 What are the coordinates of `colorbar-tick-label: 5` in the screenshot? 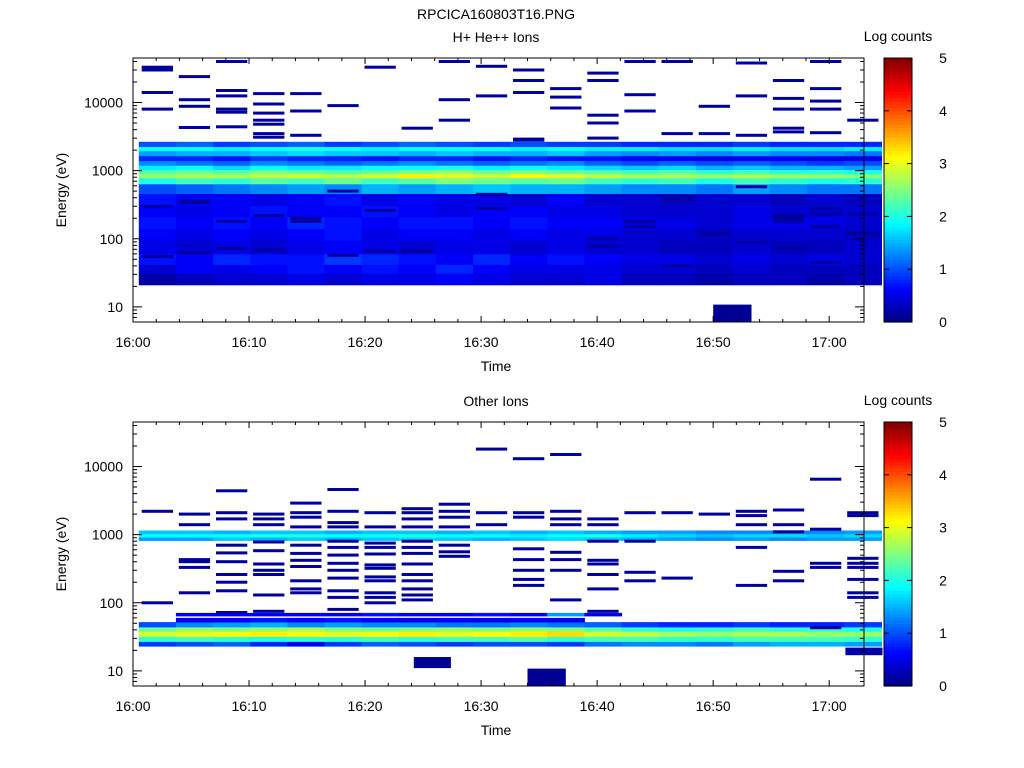 It's located at (943, 58).